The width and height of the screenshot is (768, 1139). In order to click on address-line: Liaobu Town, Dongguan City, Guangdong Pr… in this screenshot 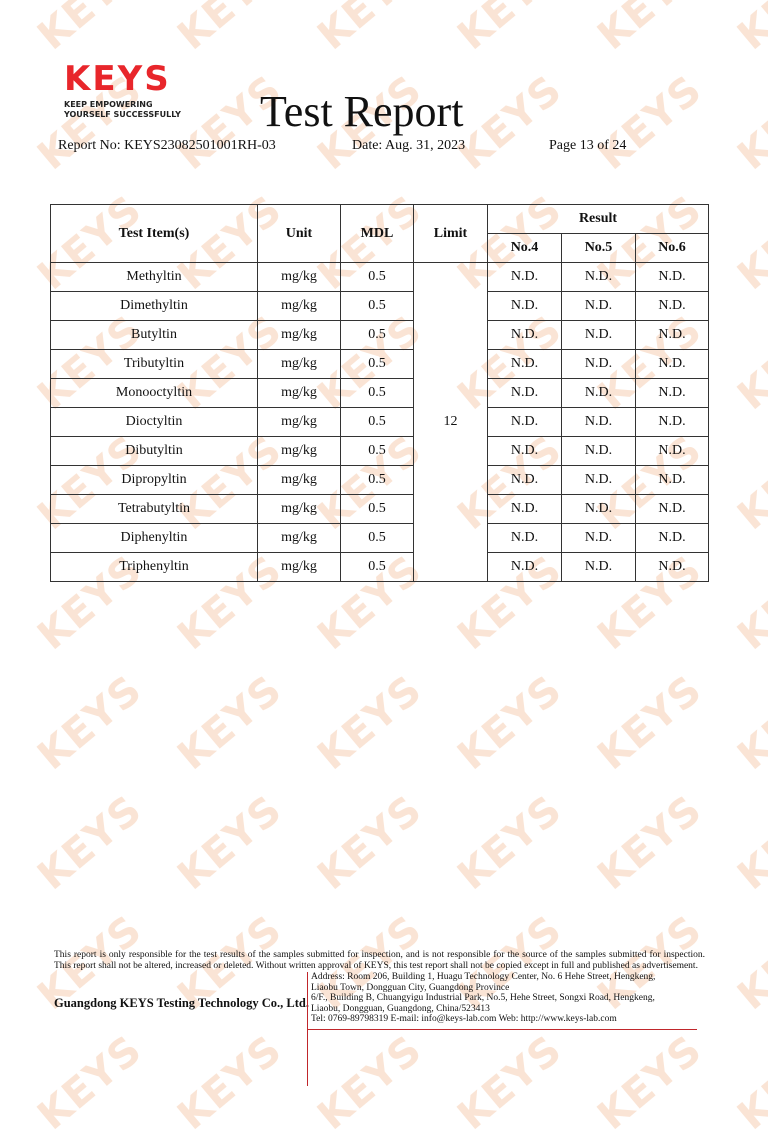, I will do `click(410, 987)`.